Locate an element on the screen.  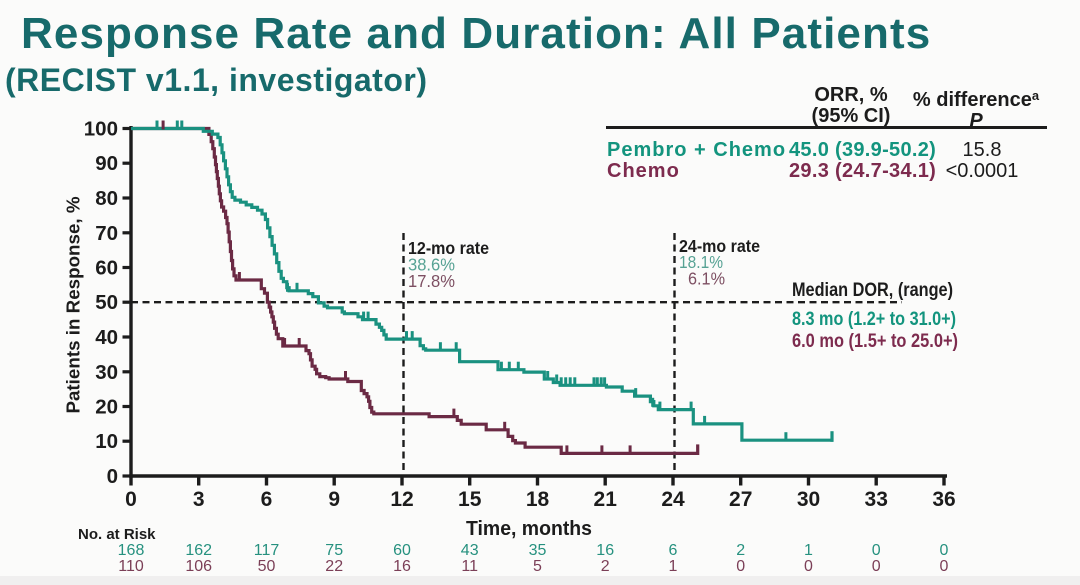
svg-text: 3 is located at coordinates (199, 499).